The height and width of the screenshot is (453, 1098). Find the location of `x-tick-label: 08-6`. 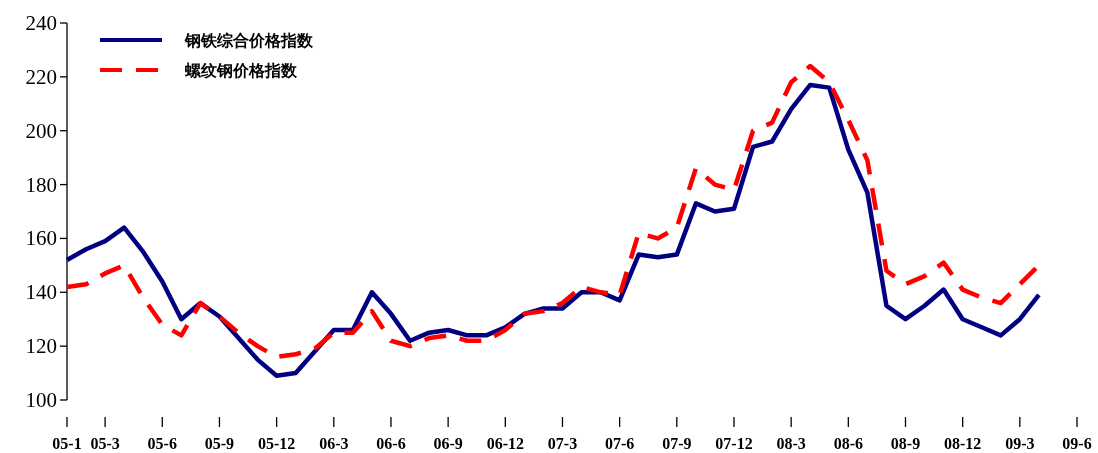

x-tick-label: 08-6 is located at coordinates (848, 443).